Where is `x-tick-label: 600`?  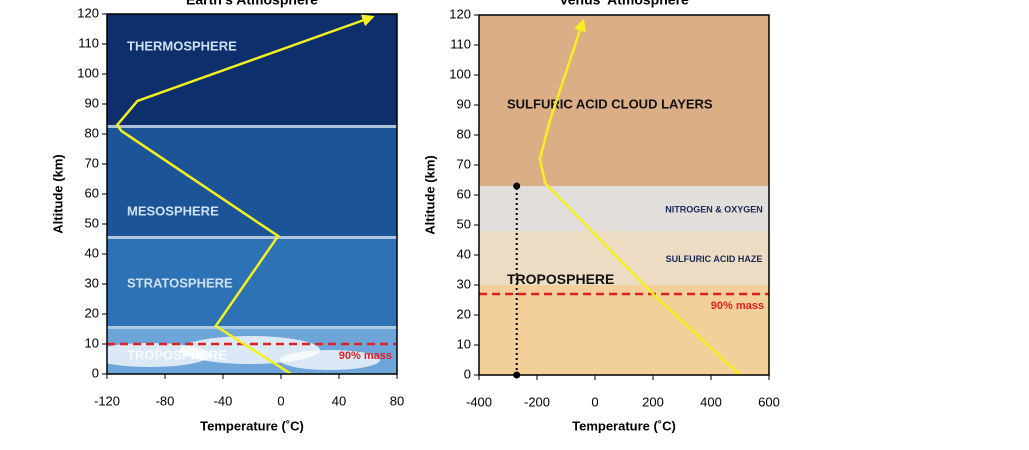
x-tick-label: 600 is located at coordinates (769, 401).